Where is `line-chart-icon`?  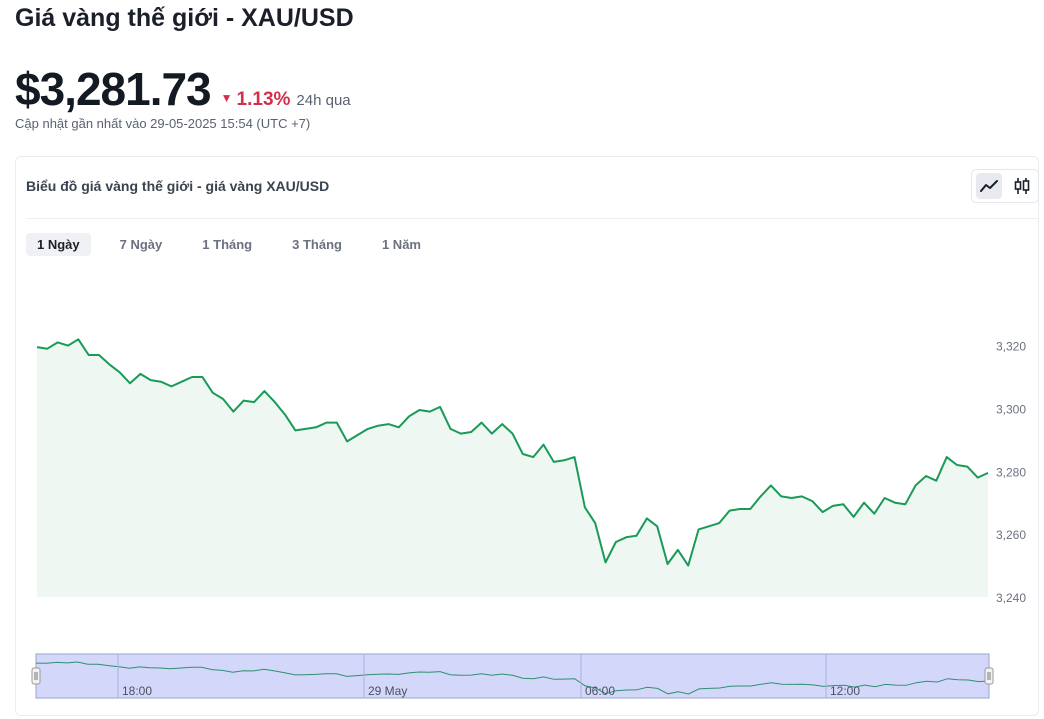 line-chart-icon is located at coordinates (988, 186).